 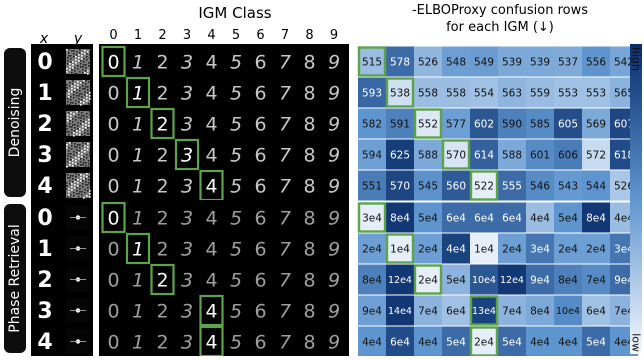 I want to click on generated-sample: 6, so click(x=260, y=156).